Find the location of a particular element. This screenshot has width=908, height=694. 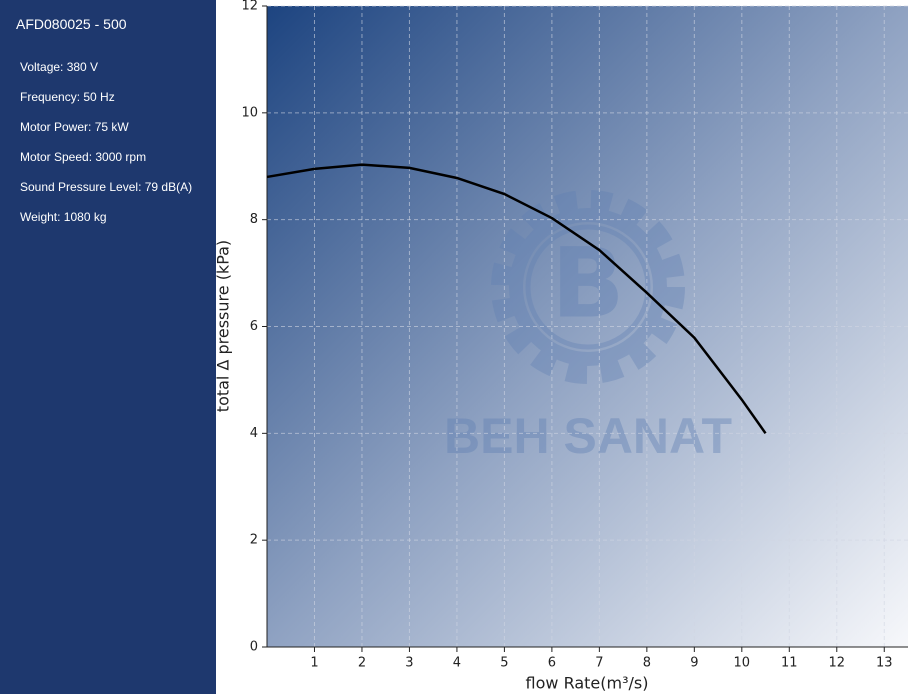

spec-item: Weight: 1080 kg is located at coordinates (63, 217).